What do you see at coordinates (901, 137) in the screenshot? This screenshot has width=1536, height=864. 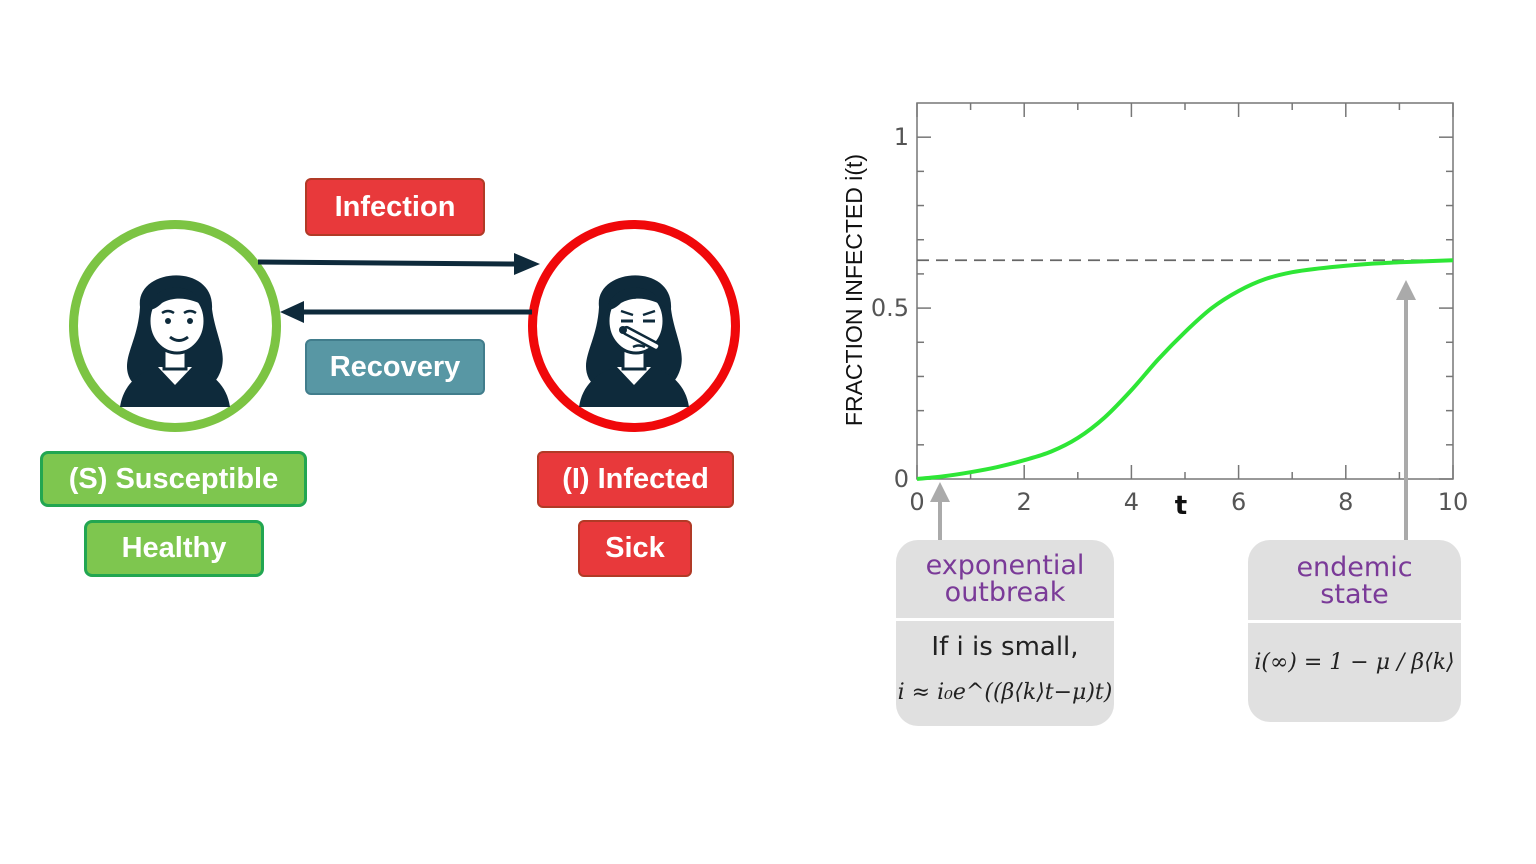 I see `y-tick-label: 1` at bounding box center [901, 137].